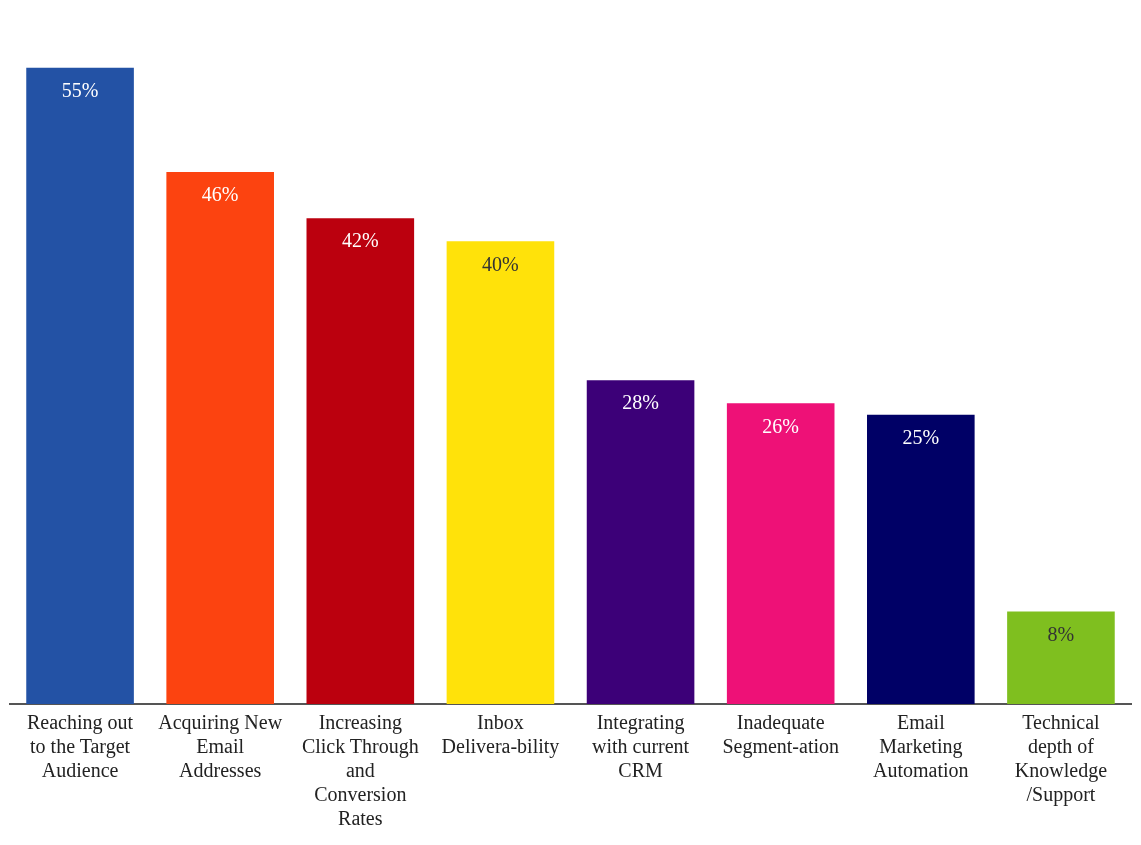  What do you see at coordinates (640, 746) in the screenshot?
I see `x-tick-label: Integrating with current CRM` at bounding box center [640, 746].